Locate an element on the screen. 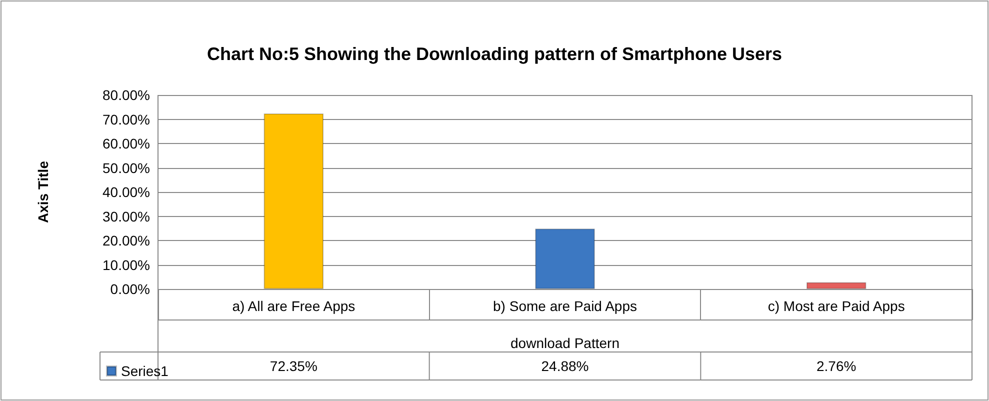 The width and height of the screenshot is (989, 401). x-tick-label: a) All are Free Apps is located at coordinates (294, 306).